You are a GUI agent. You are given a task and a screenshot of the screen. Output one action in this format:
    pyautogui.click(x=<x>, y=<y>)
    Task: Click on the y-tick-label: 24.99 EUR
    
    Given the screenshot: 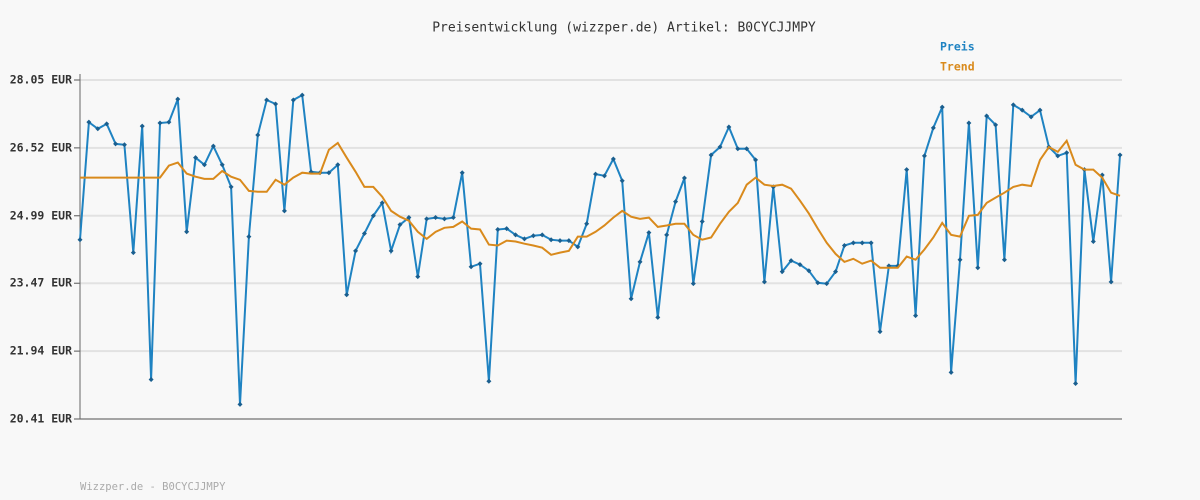 What is the action you would take?
    pyautogui.click(x=41, y=215)
    